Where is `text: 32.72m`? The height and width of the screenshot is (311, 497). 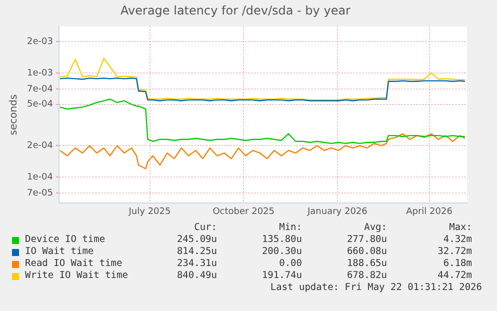 text: 32.72m is located at coordinates (454, 252).